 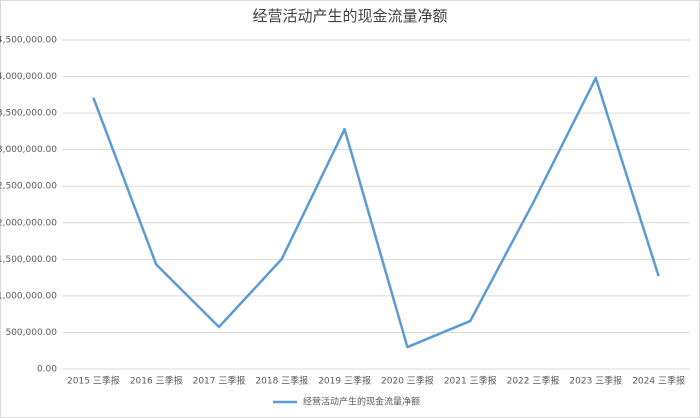 What do you see at coordinates (28, 187) in the screenshot?
I see `y-tick-label: 2,500,000.00` at bounding box center [28, 187].